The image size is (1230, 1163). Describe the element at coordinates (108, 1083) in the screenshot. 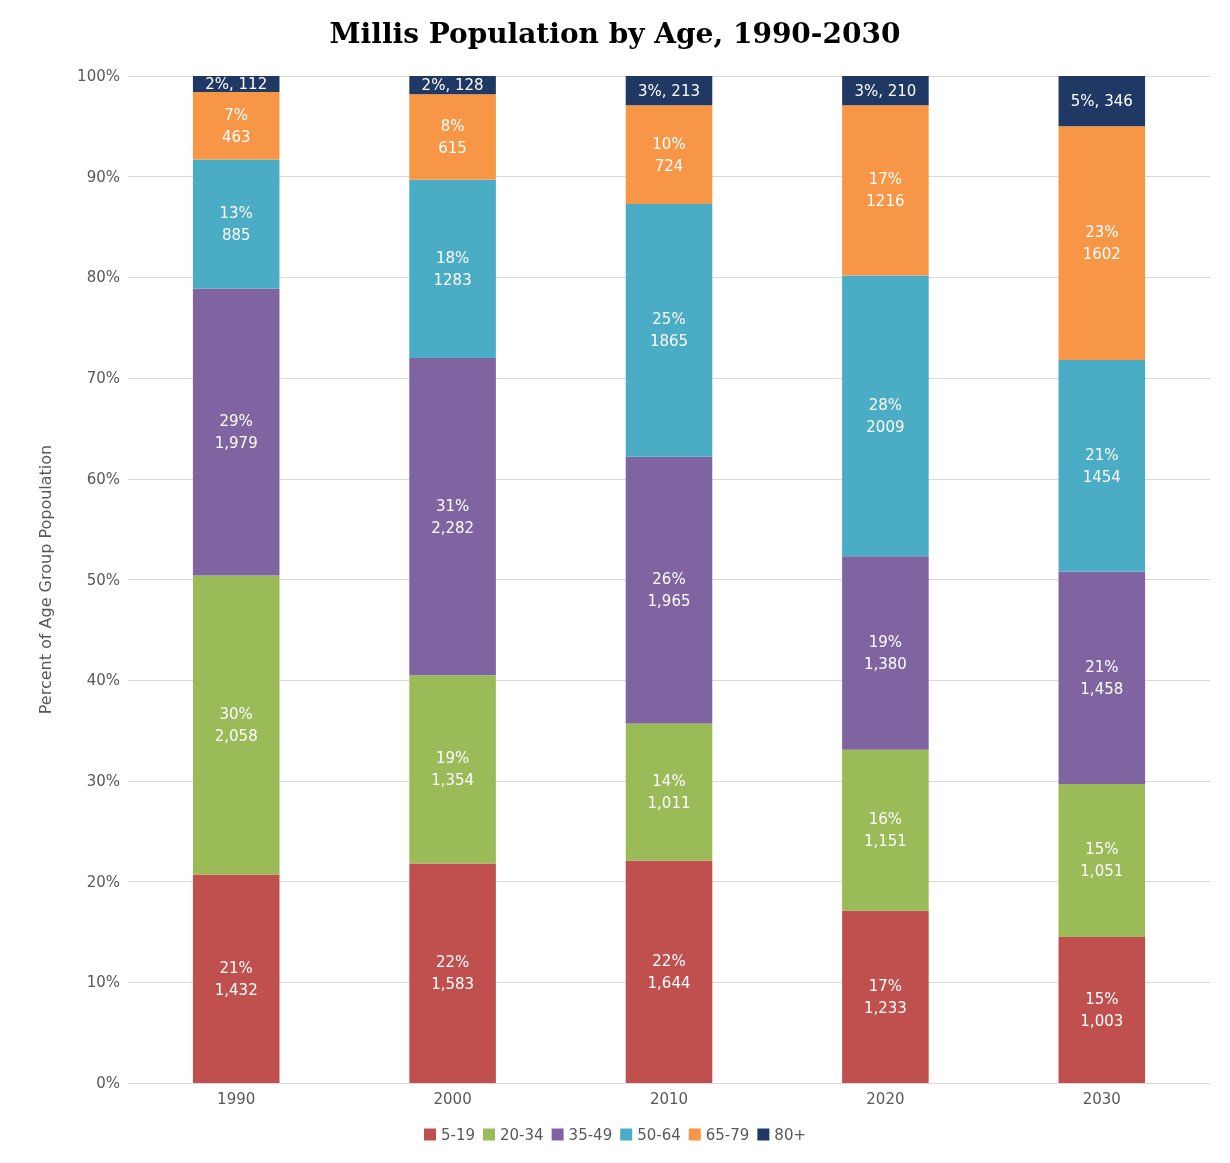

I see `y-tick-label: 0%` at that location.